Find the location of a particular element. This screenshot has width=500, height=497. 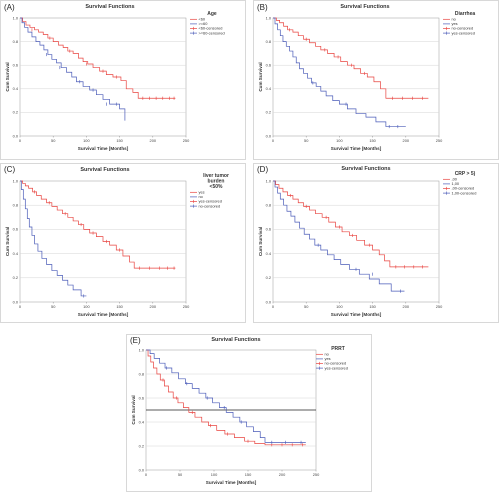

legend-entry-label: 1,00 is located at coordinates (456, 183).